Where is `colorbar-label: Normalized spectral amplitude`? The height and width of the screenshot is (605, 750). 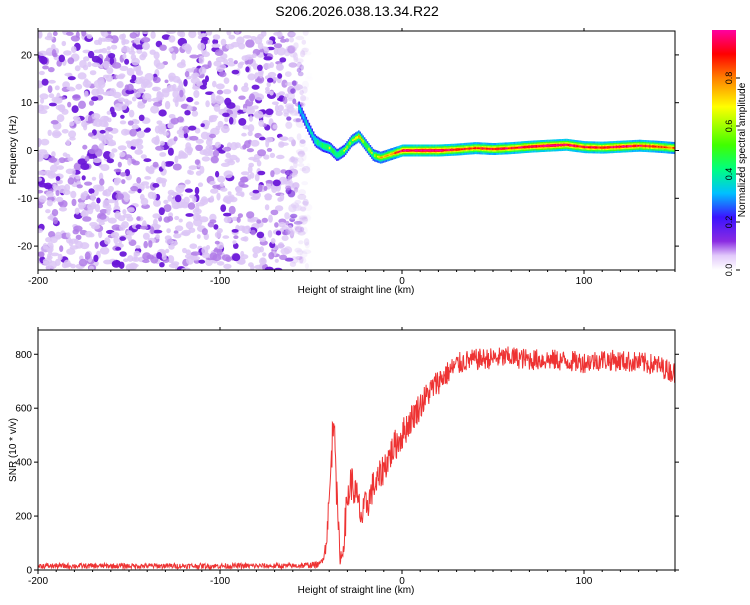 colorbar-label: Normalized spectral amplitude is located at coordinates (742, 149).